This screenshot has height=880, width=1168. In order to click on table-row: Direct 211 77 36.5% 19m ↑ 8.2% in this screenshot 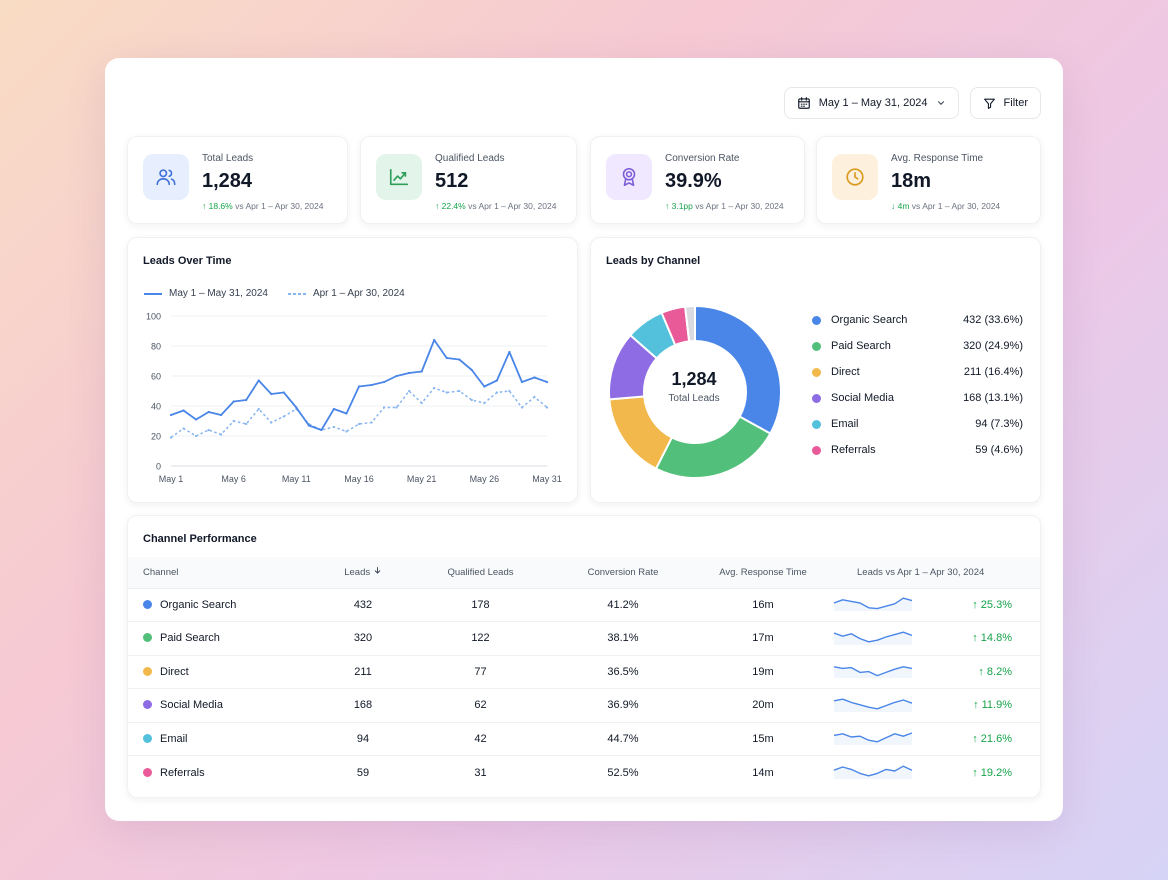, I will do `click(584, 672)`.